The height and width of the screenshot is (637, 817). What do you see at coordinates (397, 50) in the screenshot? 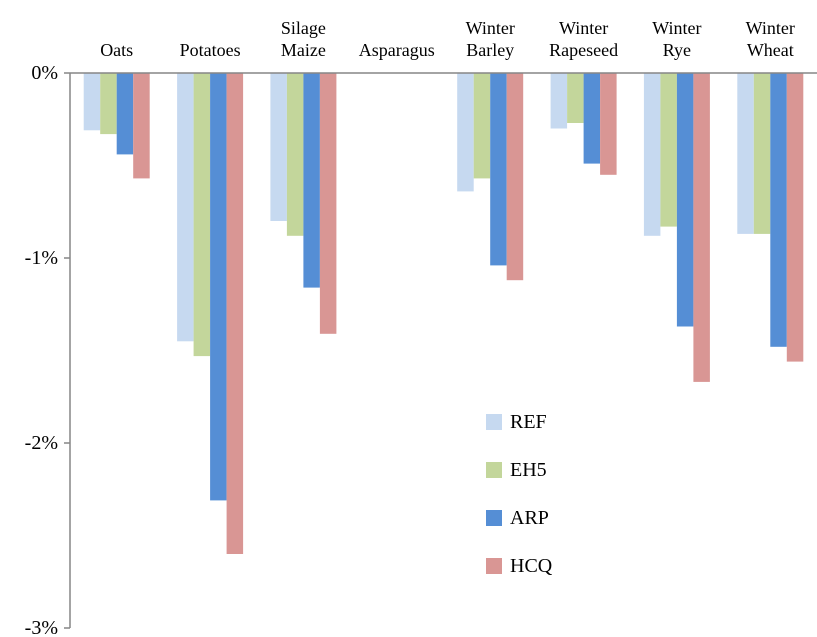
I see `category-label: Asparagus` at bounding box center [397, 50].